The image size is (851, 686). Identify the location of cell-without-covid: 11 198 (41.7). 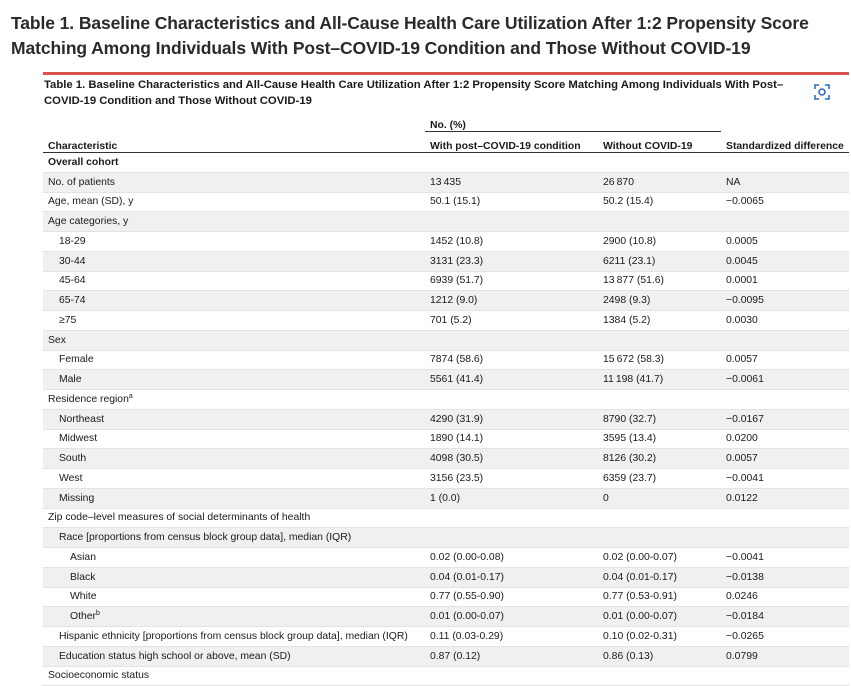
(660, 379).